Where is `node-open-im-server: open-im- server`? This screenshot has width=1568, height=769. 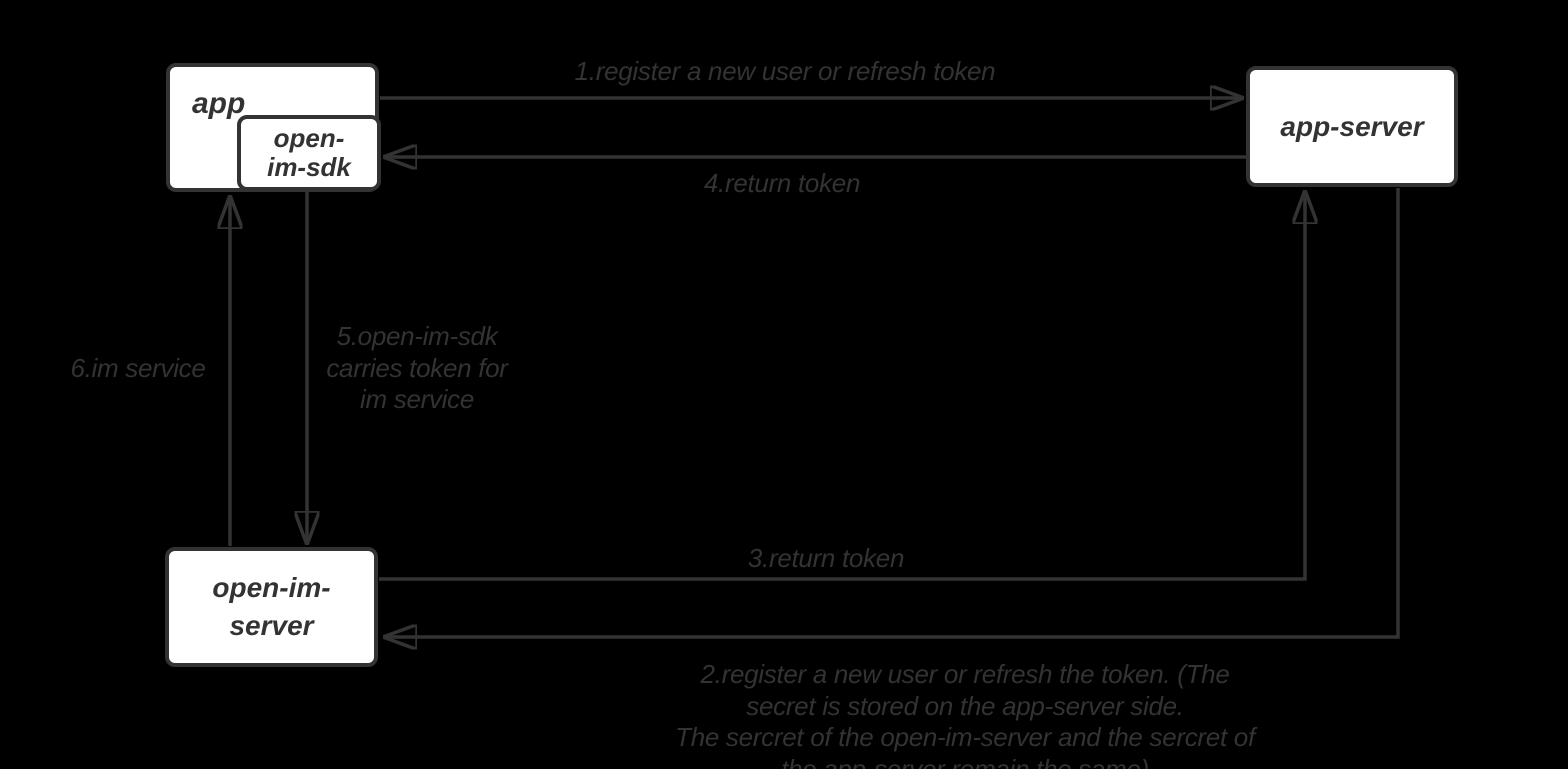
node-open-im-server: open-im- server is located at coordinates (271, 607).